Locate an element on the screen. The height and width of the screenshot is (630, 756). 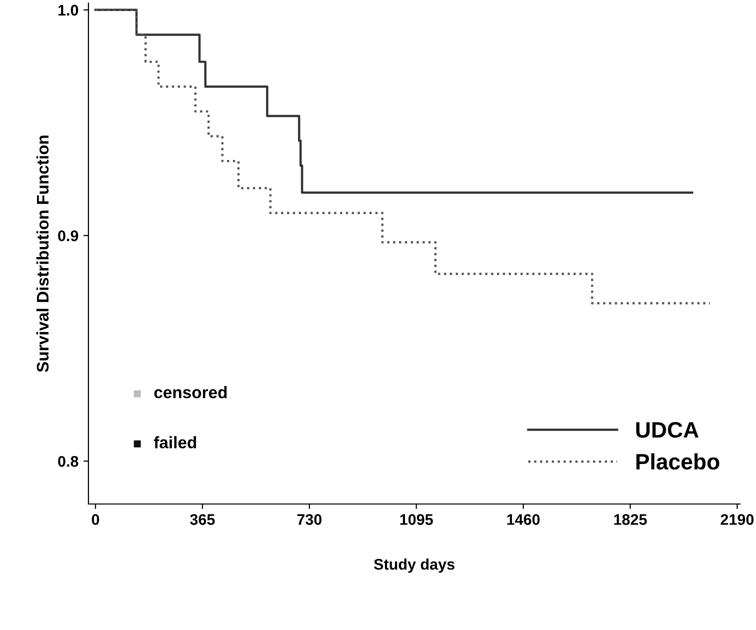
y-tick-label: 0.8 is located at coordinates (68, 461).